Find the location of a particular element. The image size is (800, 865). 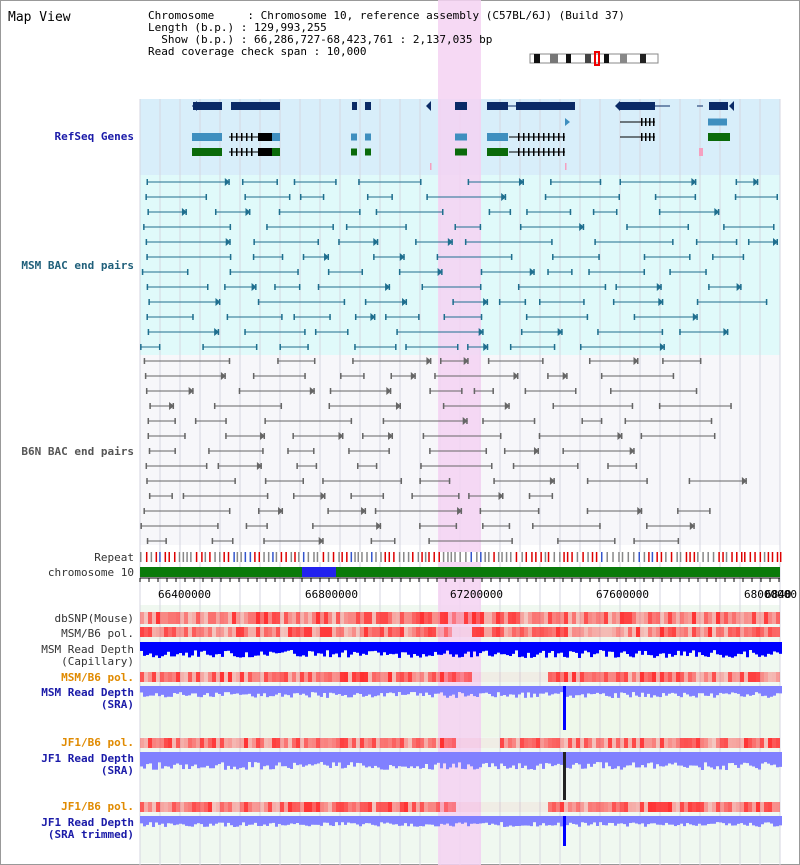

track-label-msm-b6-pol-2: MSM/B6 pol. is located at coordinates (97, 677).